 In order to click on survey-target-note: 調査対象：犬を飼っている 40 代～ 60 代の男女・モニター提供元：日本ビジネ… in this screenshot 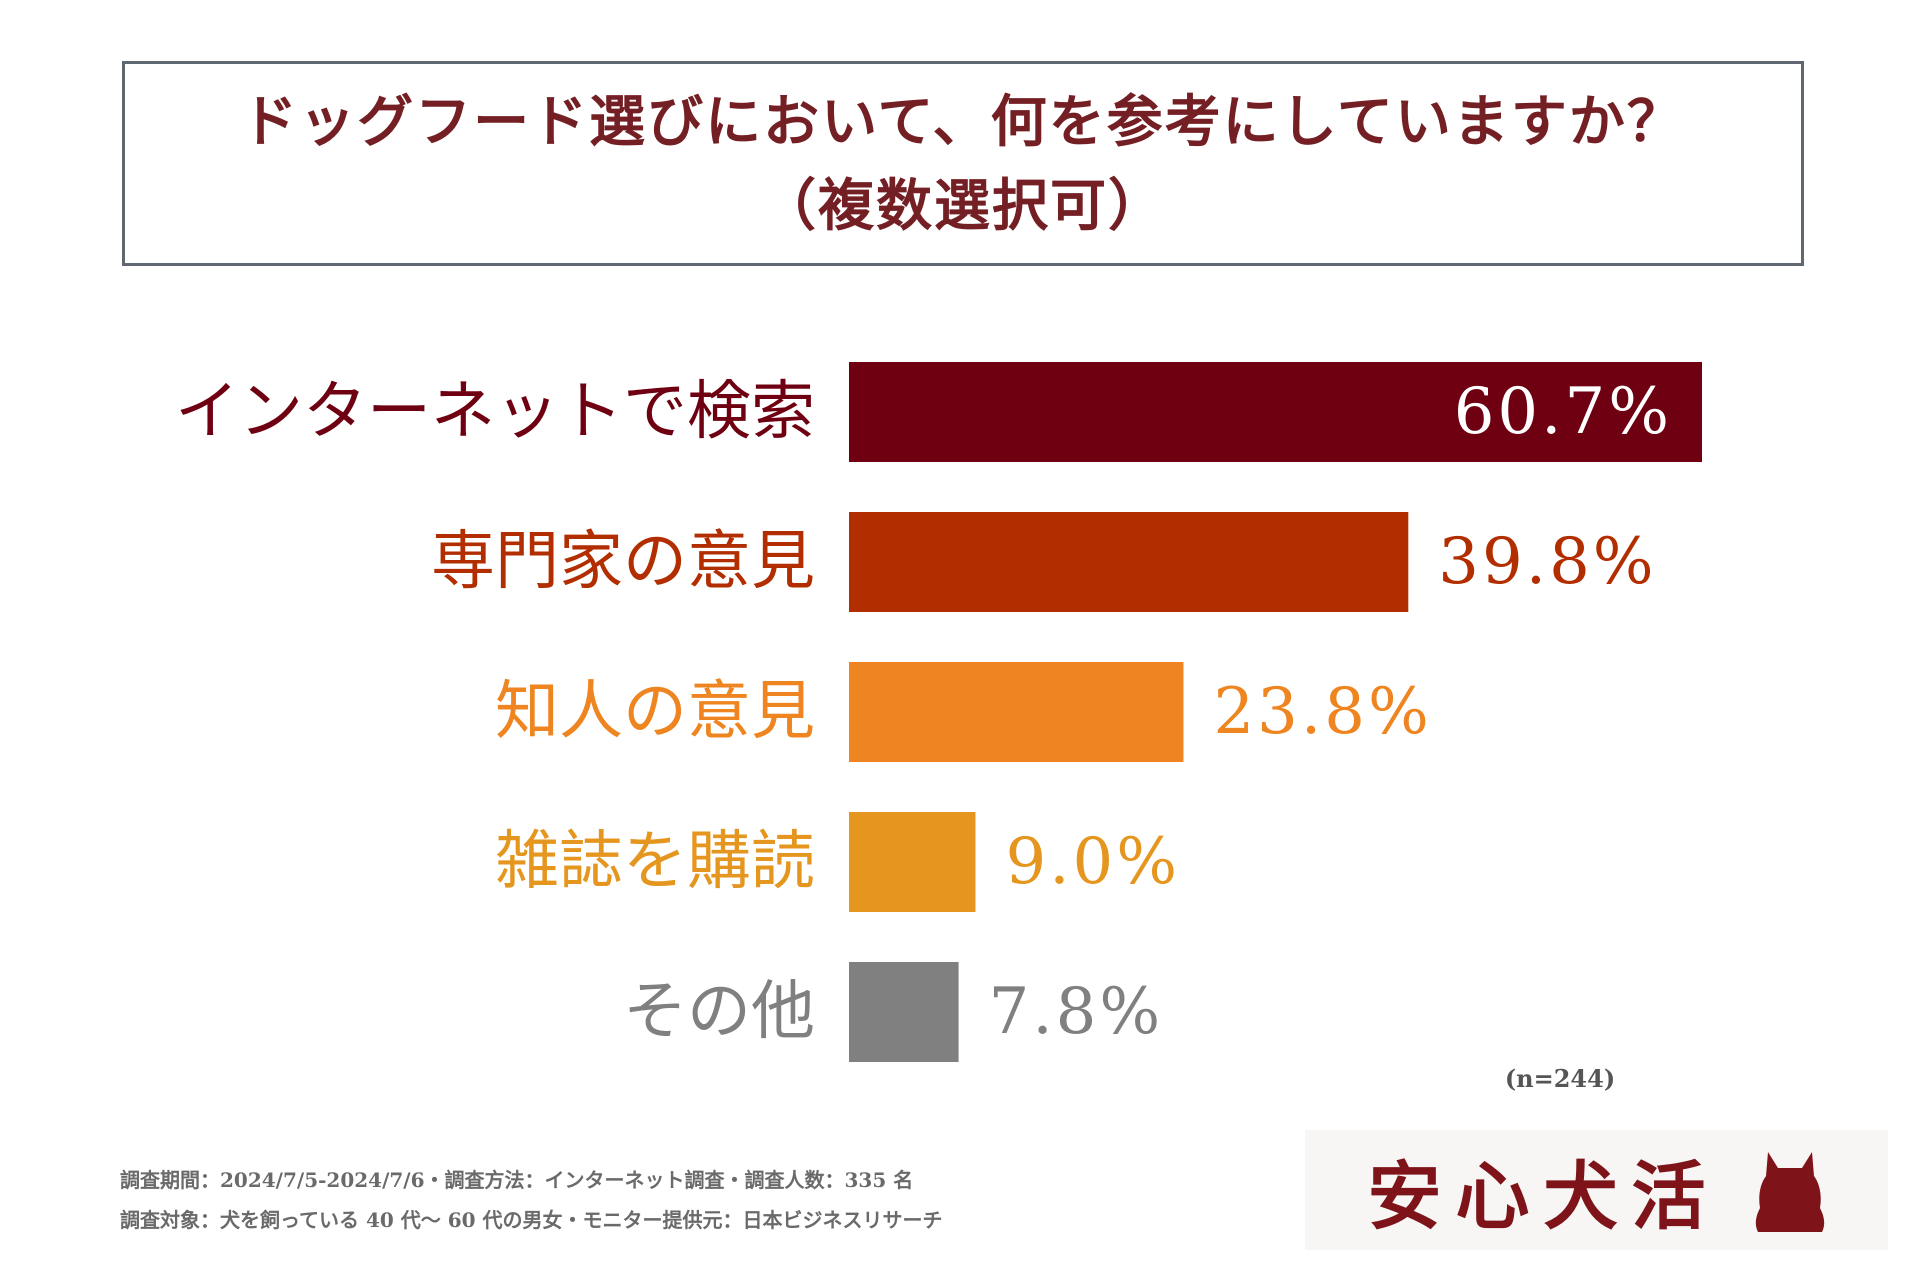, I will do `click(531, 1220)`.